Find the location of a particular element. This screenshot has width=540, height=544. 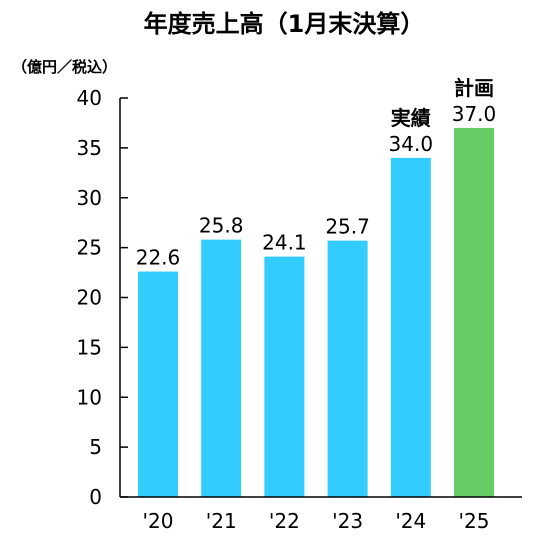

y-tick-label: 10 is located at coordinates (89, 397).